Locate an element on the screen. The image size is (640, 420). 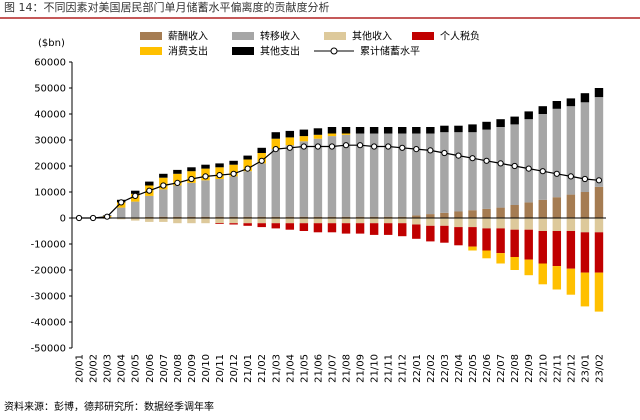
x-tick-label: 20/09 is located at coordinates (192, 368).